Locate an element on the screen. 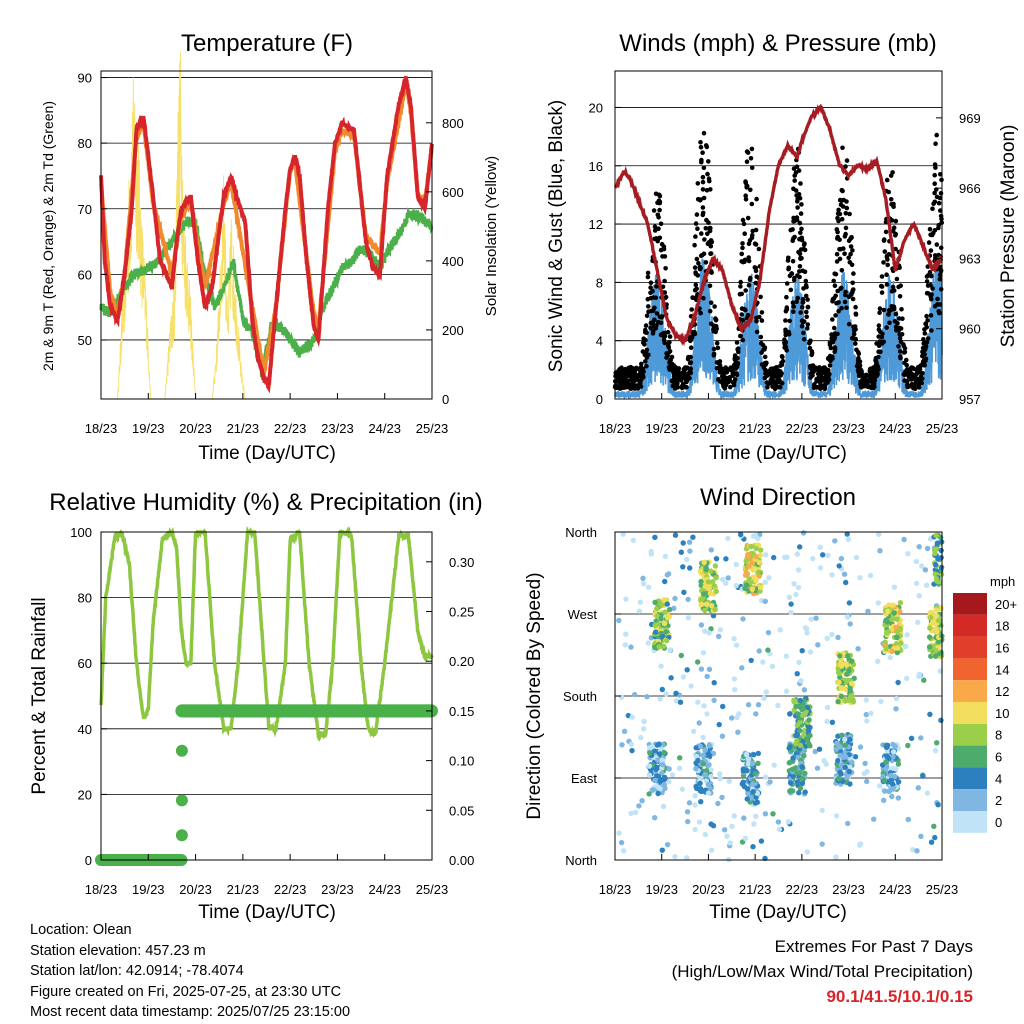  x-tick-label: 18/23 is located at coordinates (101, 889).